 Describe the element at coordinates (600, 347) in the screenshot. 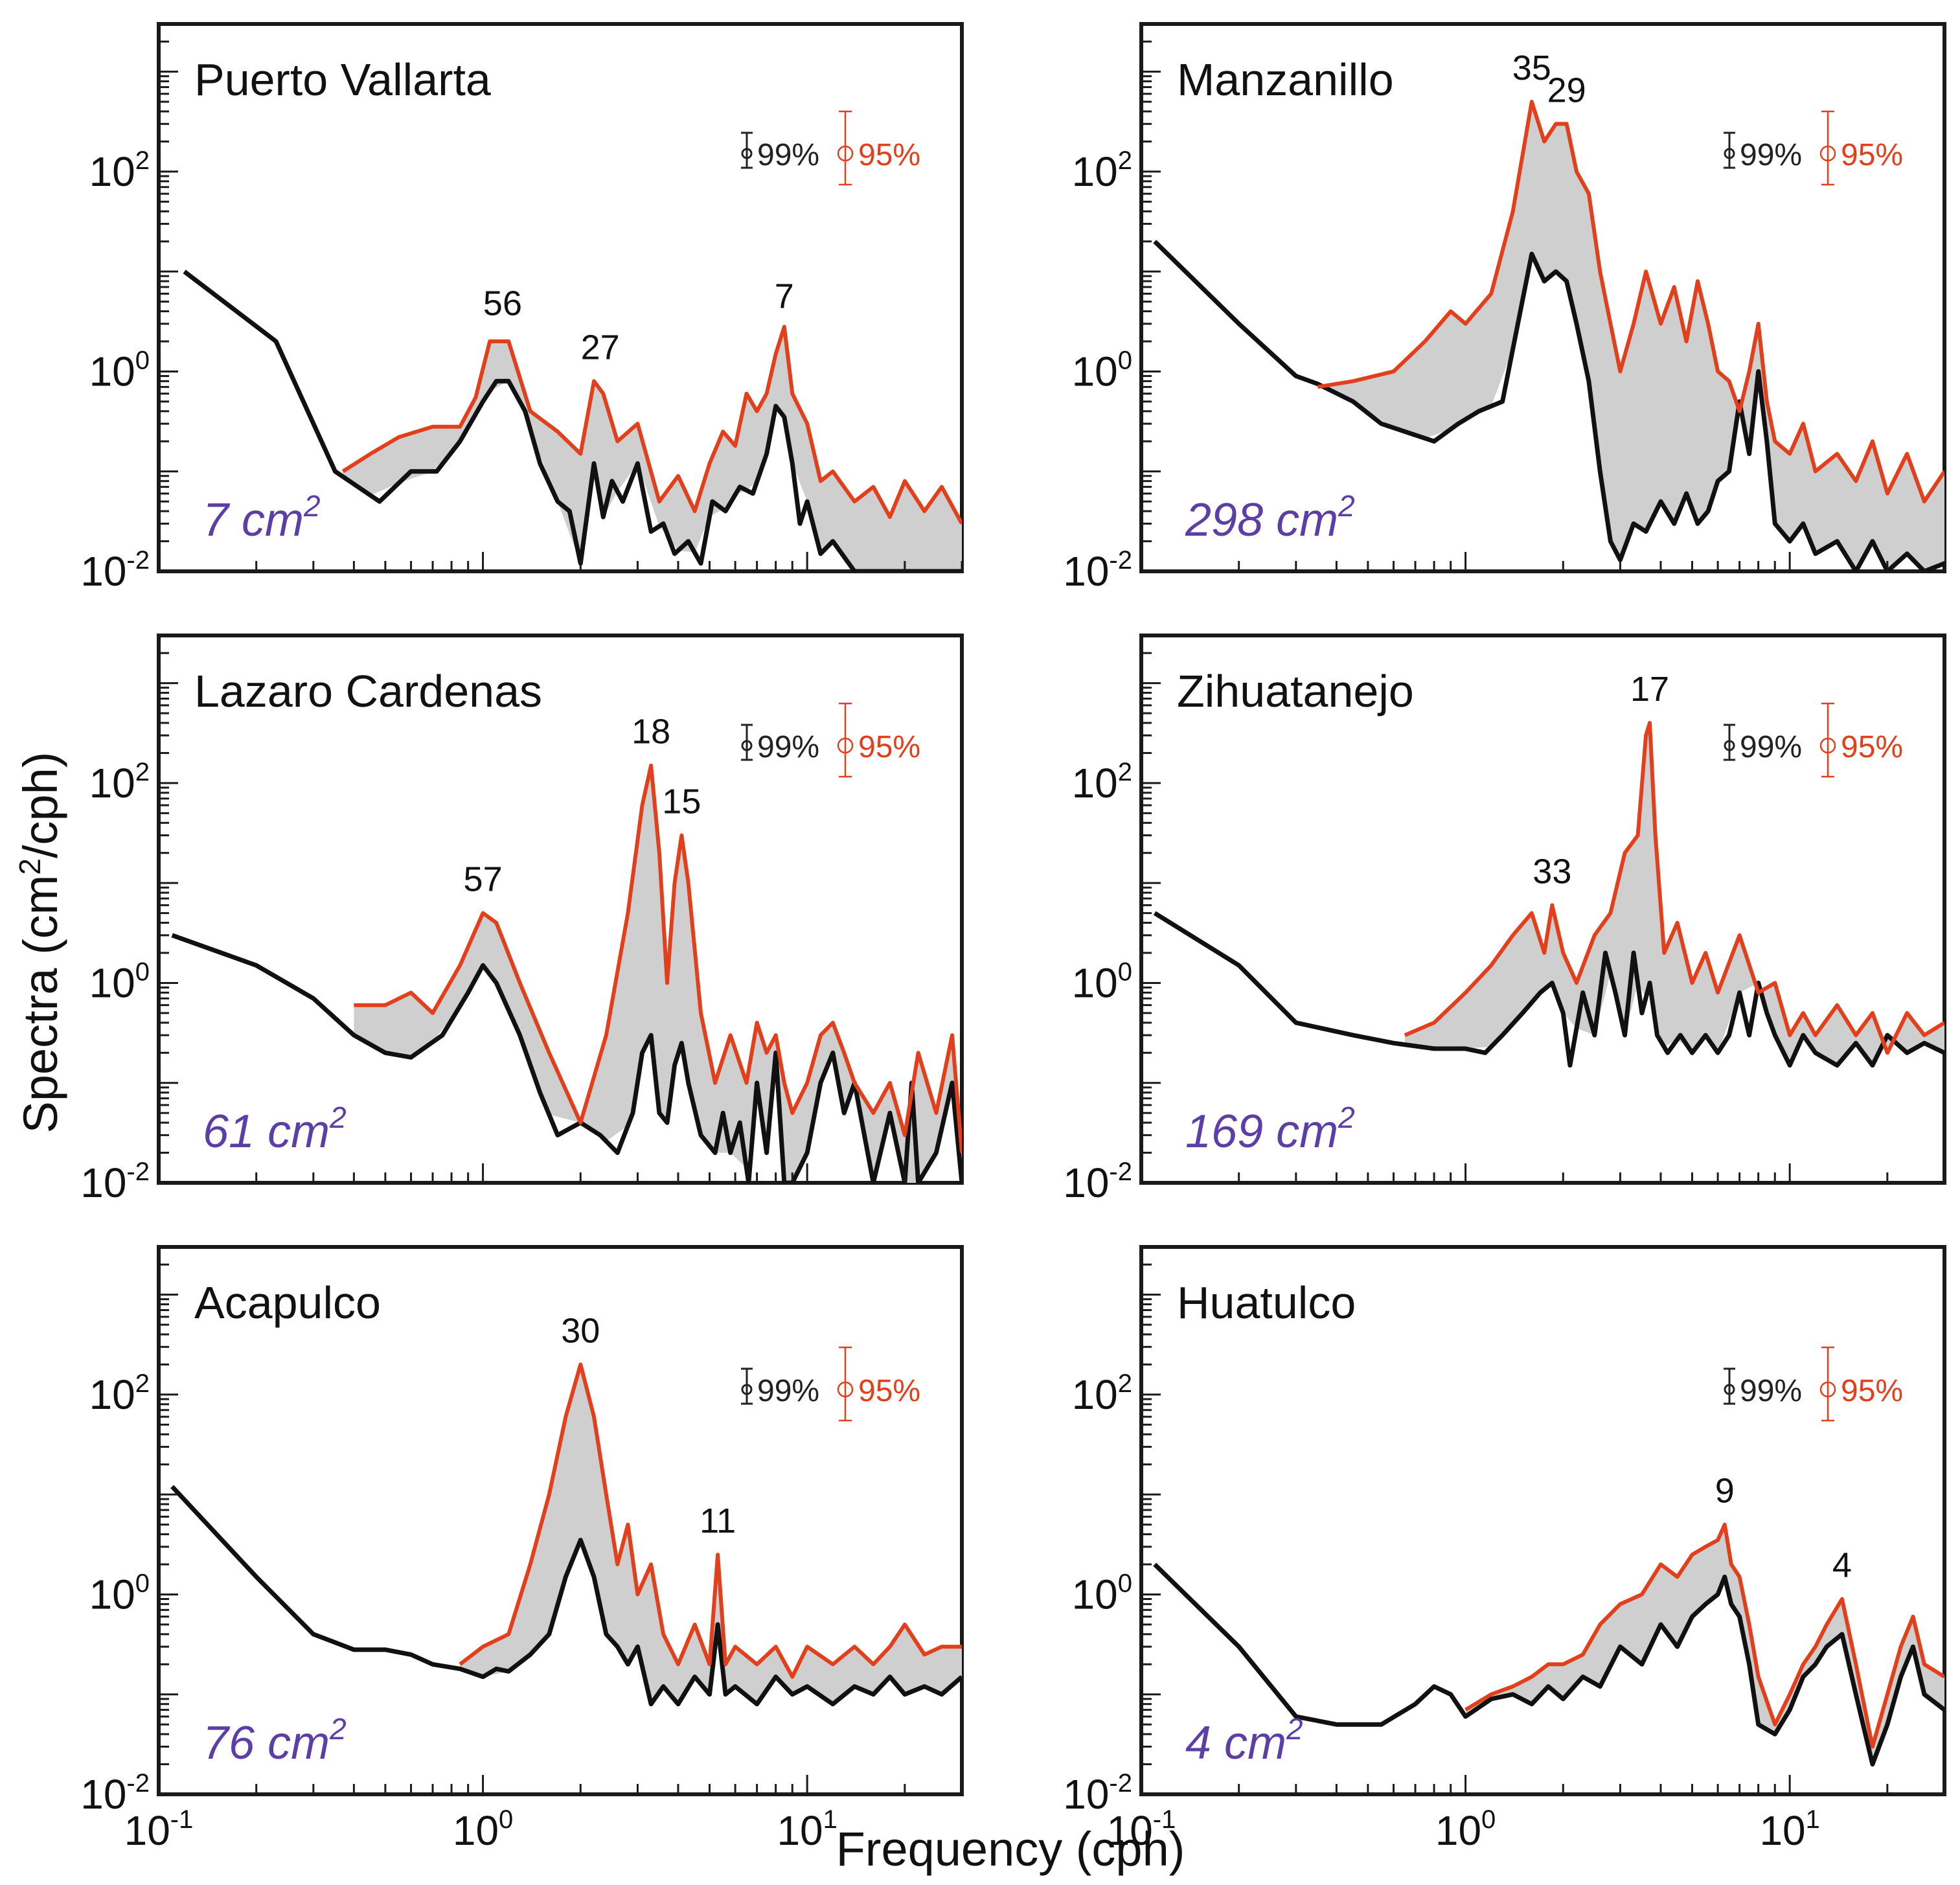

I see `peak-period-label: 27` at that location.